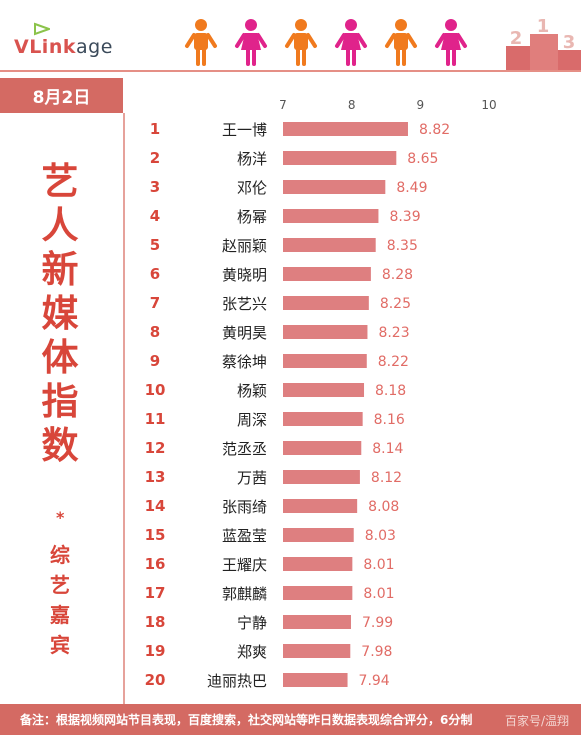 Image resolution: width=581 pixels, height=735 pixels. I want to click on footer-note: 备注：根据视频网站节目表现，百度搜索，社交网站等昨日数据表现综合评分，6分制, so click(290, 719).